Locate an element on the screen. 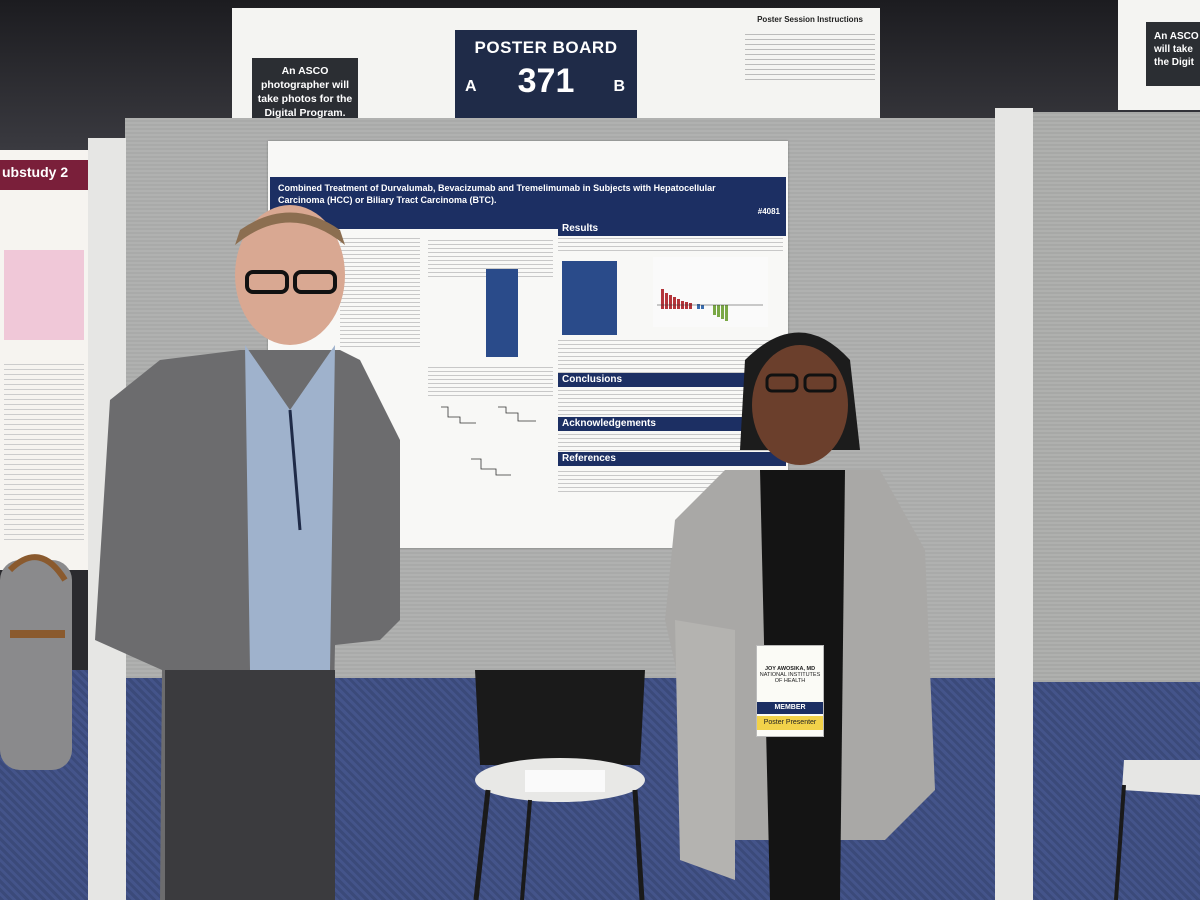  session-instructions: Poster Session Instructions is located at coordinates (810, 57).